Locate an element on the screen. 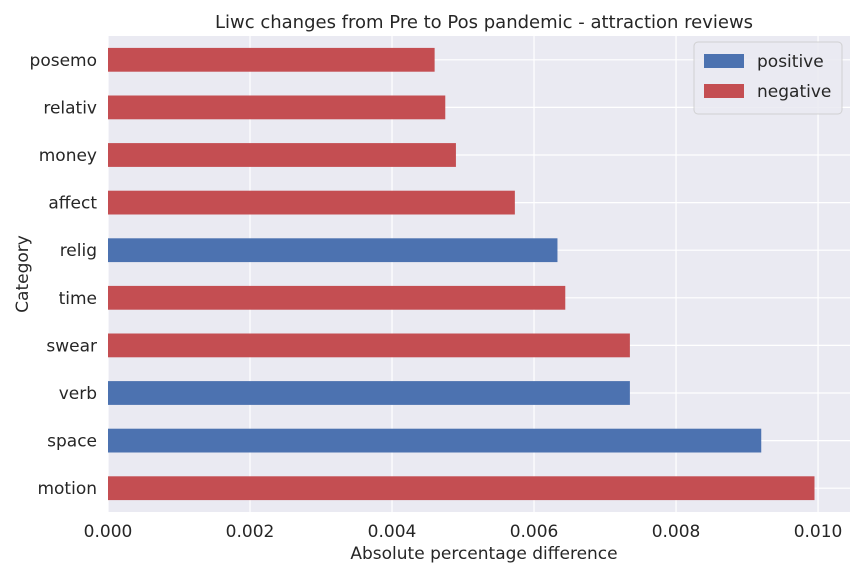 This screenshot has height=576, width=864. bar-motion is located at coordinates (461, 488).